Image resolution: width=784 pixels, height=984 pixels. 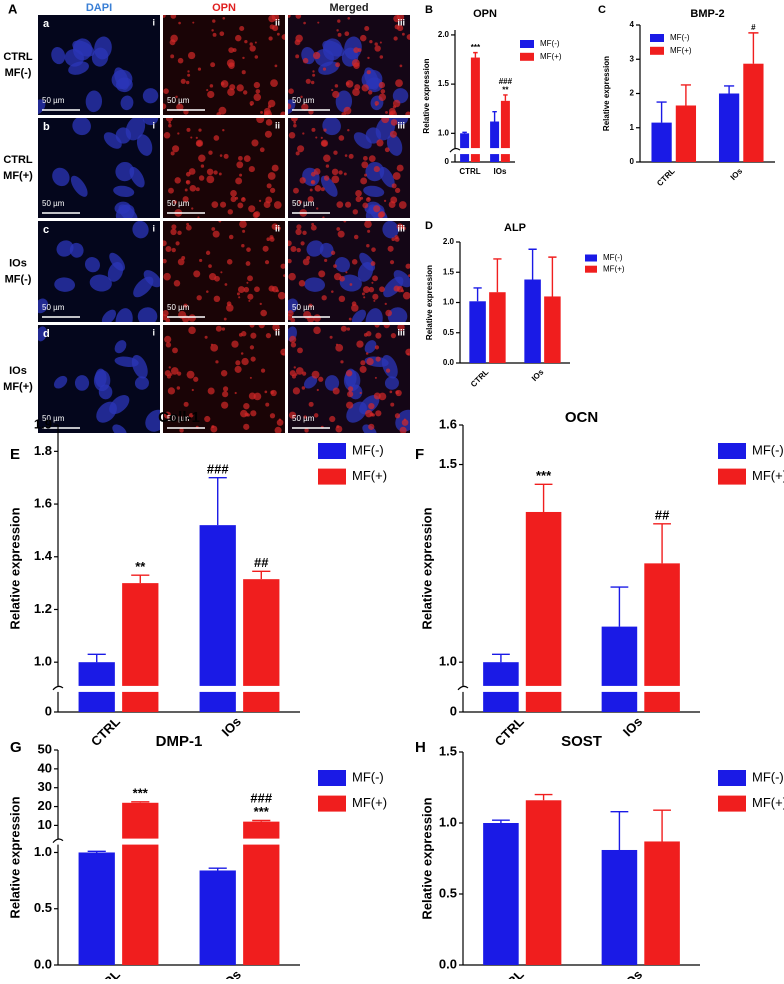 I want to click on significance-label: ***, so click(x=476, y=47).